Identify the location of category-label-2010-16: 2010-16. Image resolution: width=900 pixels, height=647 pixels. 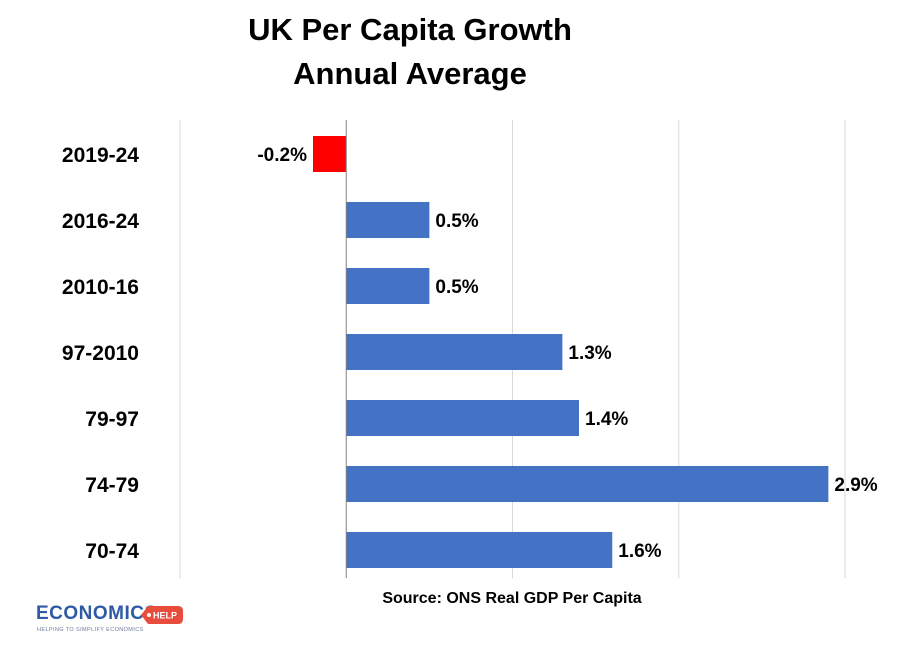
(100, 287).